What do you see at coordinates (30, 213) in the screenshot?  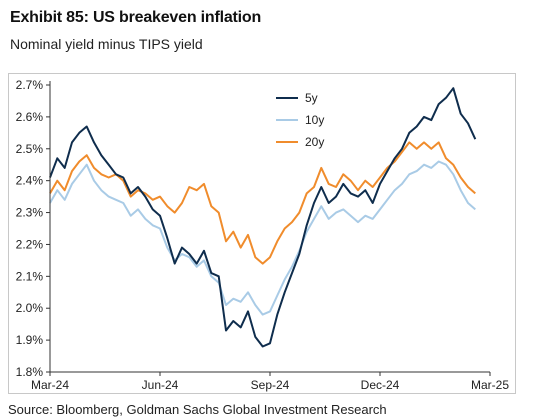 I see `y-tick-label: 2.3%` at bounding box center [30, 213].